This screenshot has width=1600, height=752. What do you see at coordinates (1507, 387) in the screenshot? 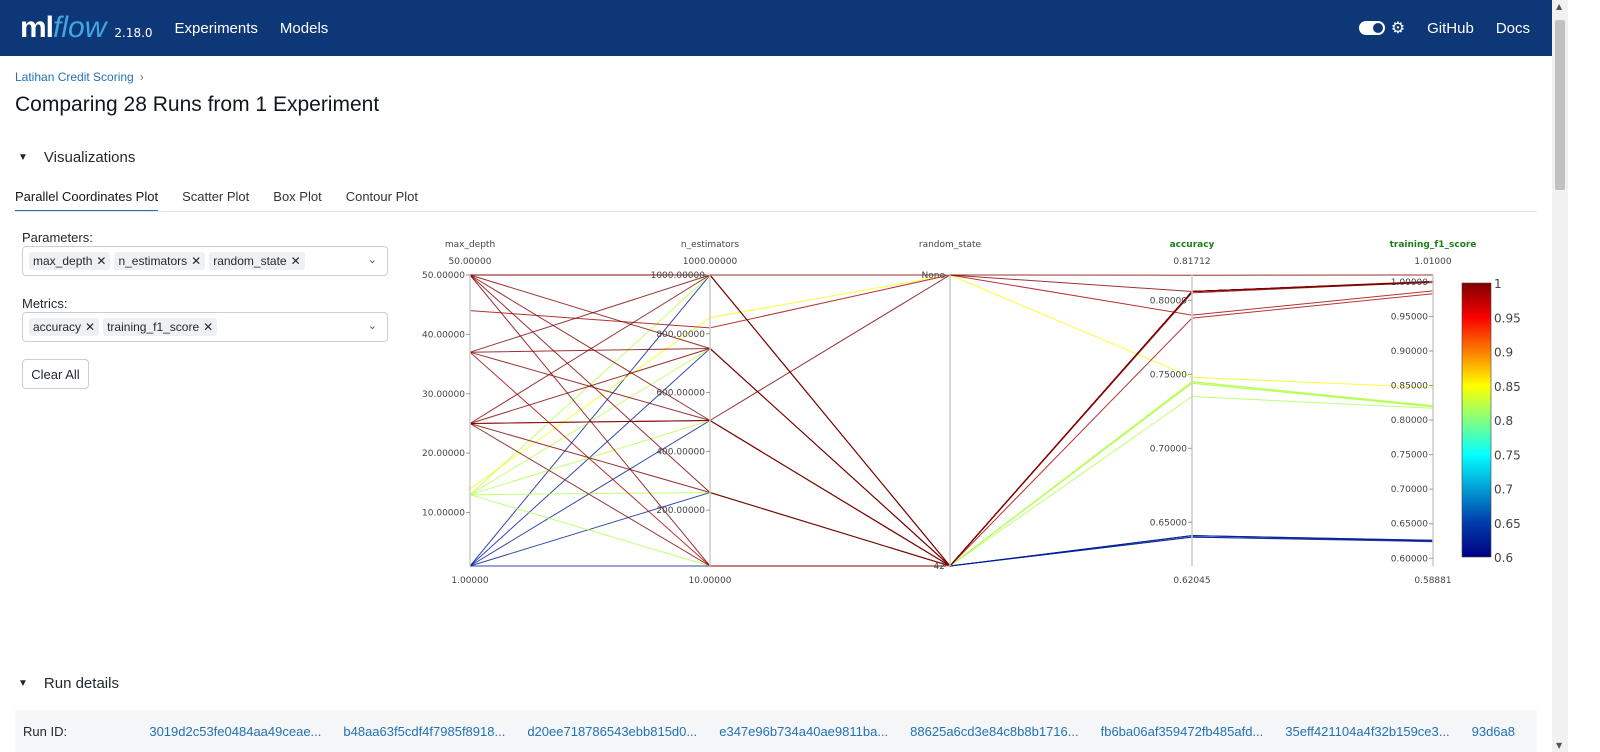
I see `colorbar-tick-label: 0.85` at bounding box center [1507, 387].